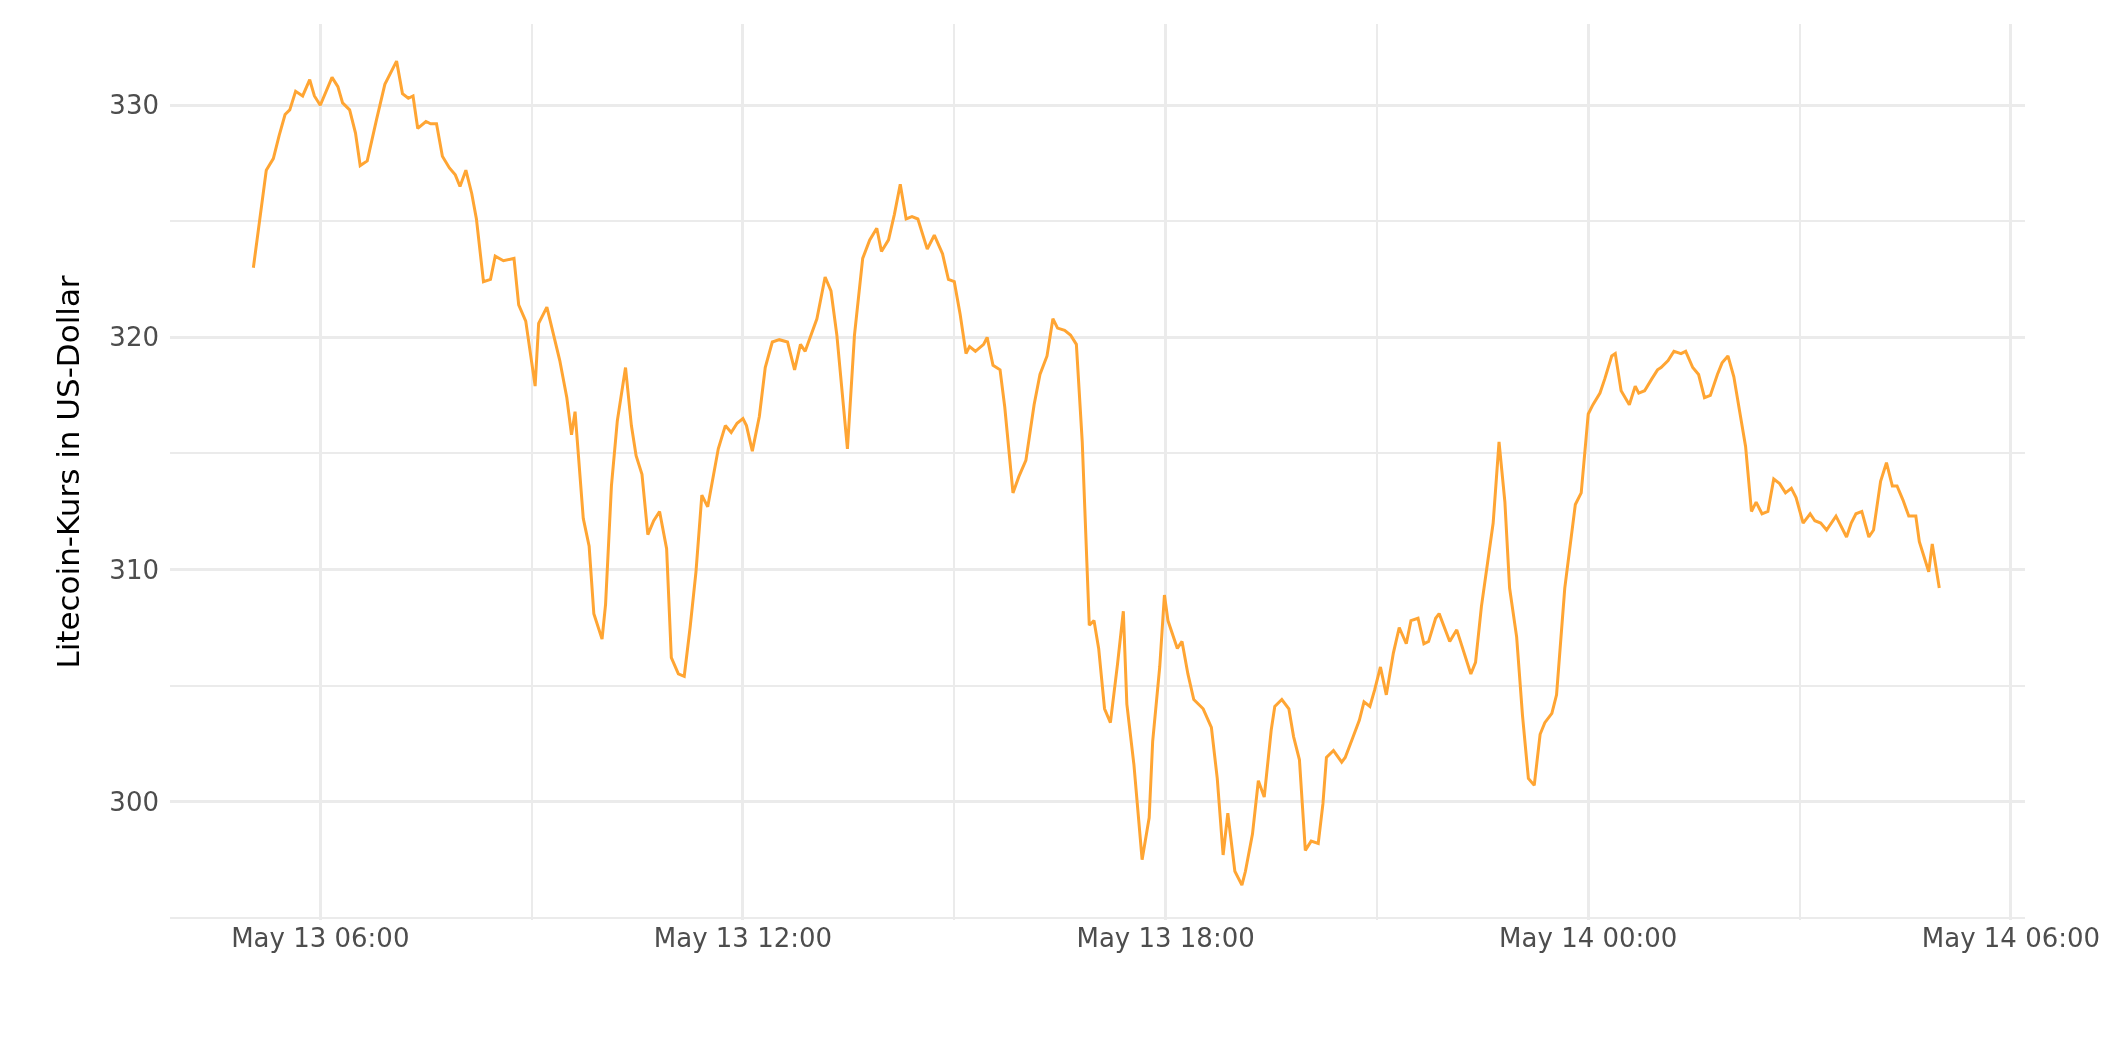  Describe the element at coordinates (134, 337) in the screenshot. I see `y-tick-label: 320` at that location.